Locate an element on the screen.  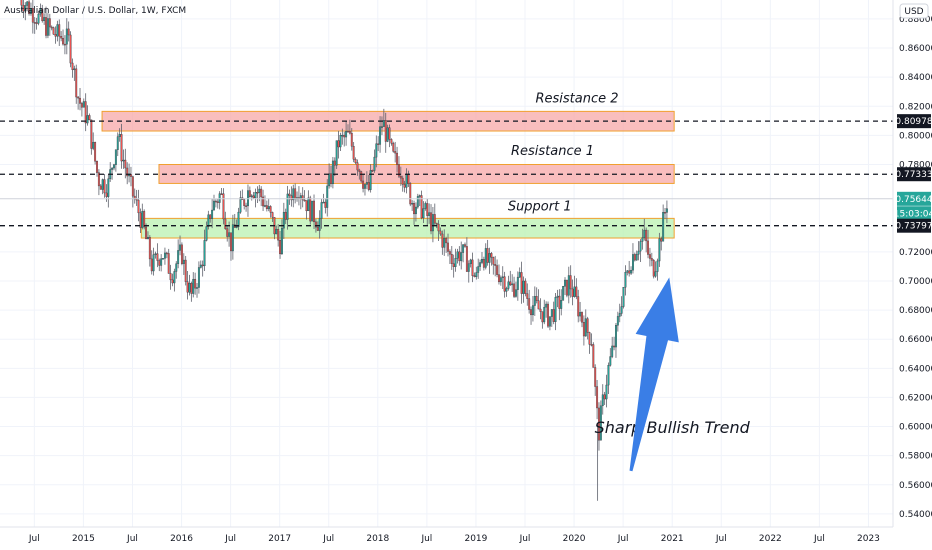
x-tick-label: 2020 is located at coordinates (574, 539).